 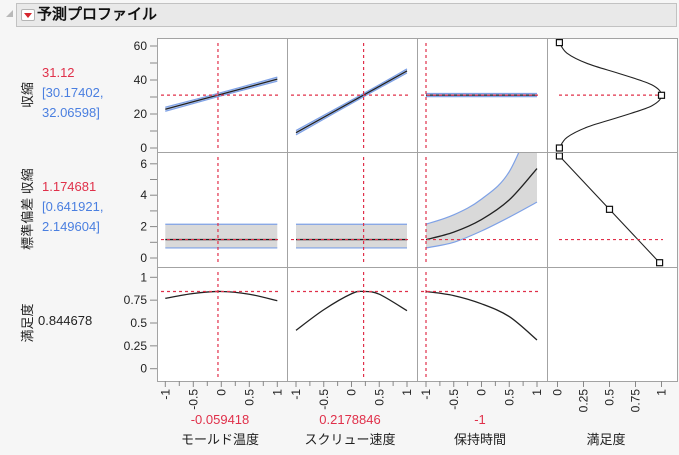 I want to click on y-tick-label: 6, so click(x=143, y=164).